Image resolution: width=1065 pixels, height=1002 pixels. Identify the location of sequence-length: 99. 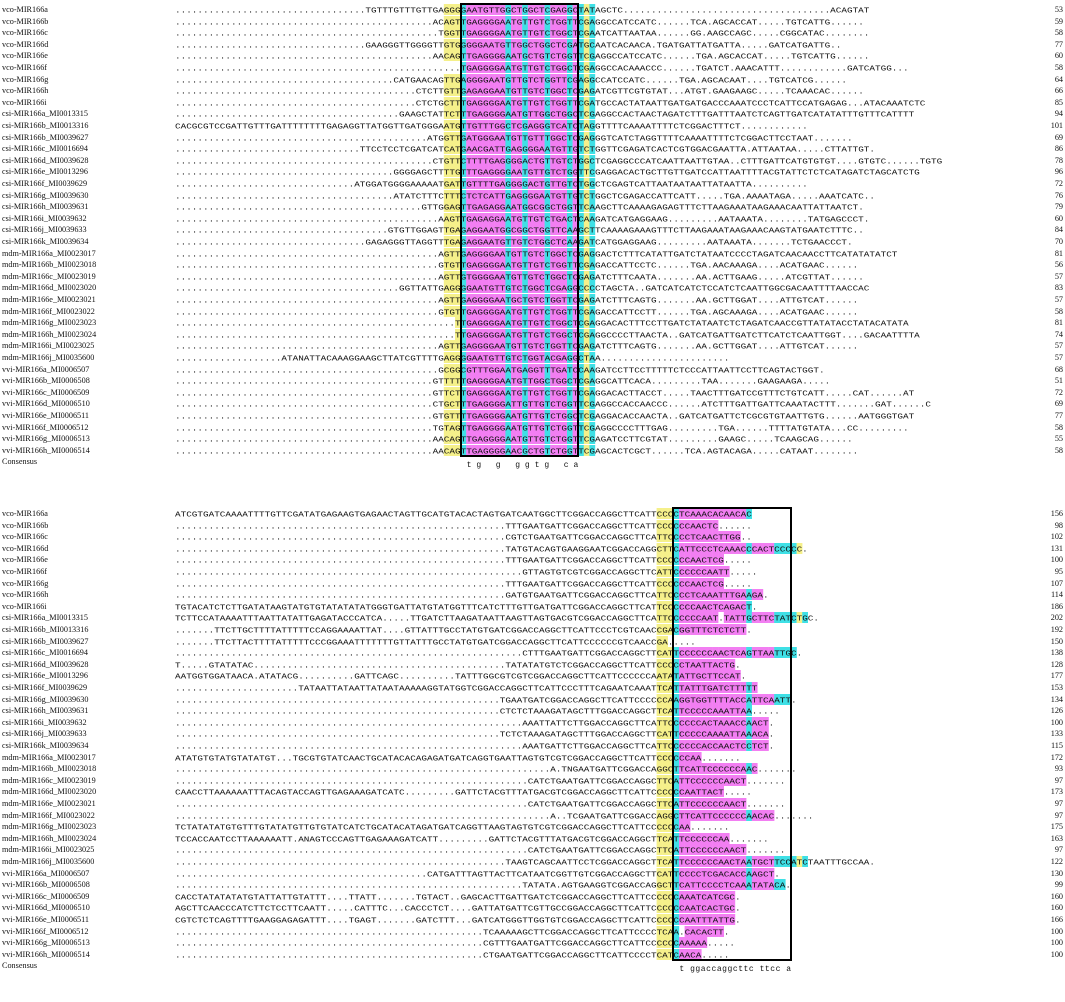
(1058, 885).